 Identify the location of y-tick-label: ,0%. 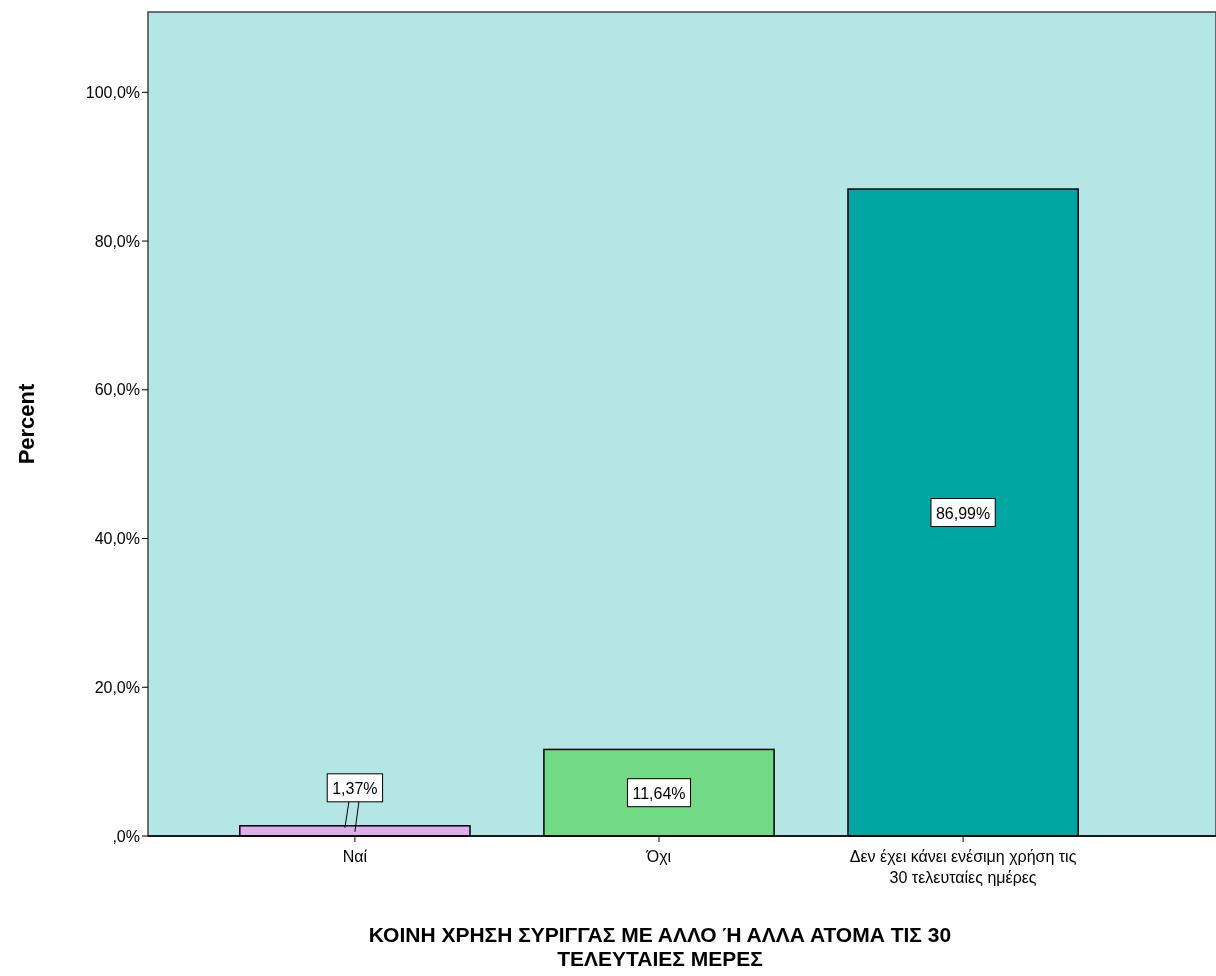
(126, 836).